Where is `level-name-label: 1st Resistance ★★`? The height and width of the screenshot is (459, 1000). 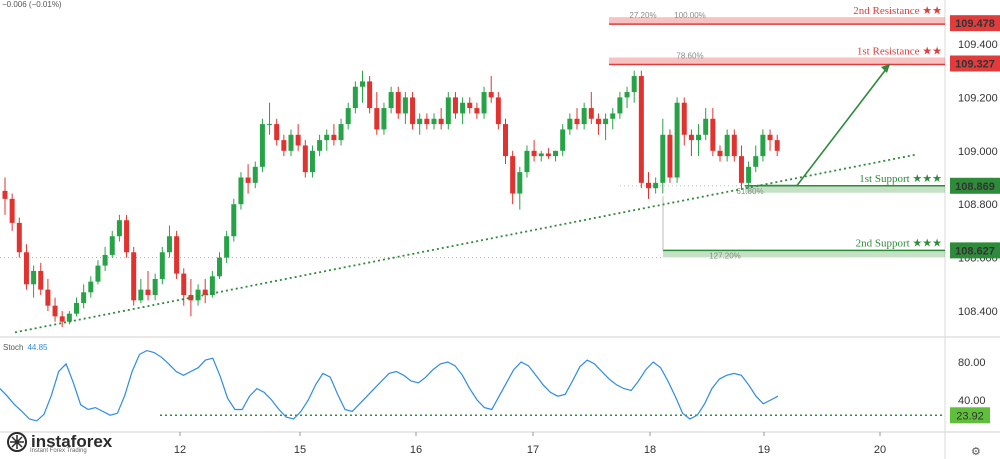
level-name-label: 1st Resistance ★★ is located at coordinates (899, 51).